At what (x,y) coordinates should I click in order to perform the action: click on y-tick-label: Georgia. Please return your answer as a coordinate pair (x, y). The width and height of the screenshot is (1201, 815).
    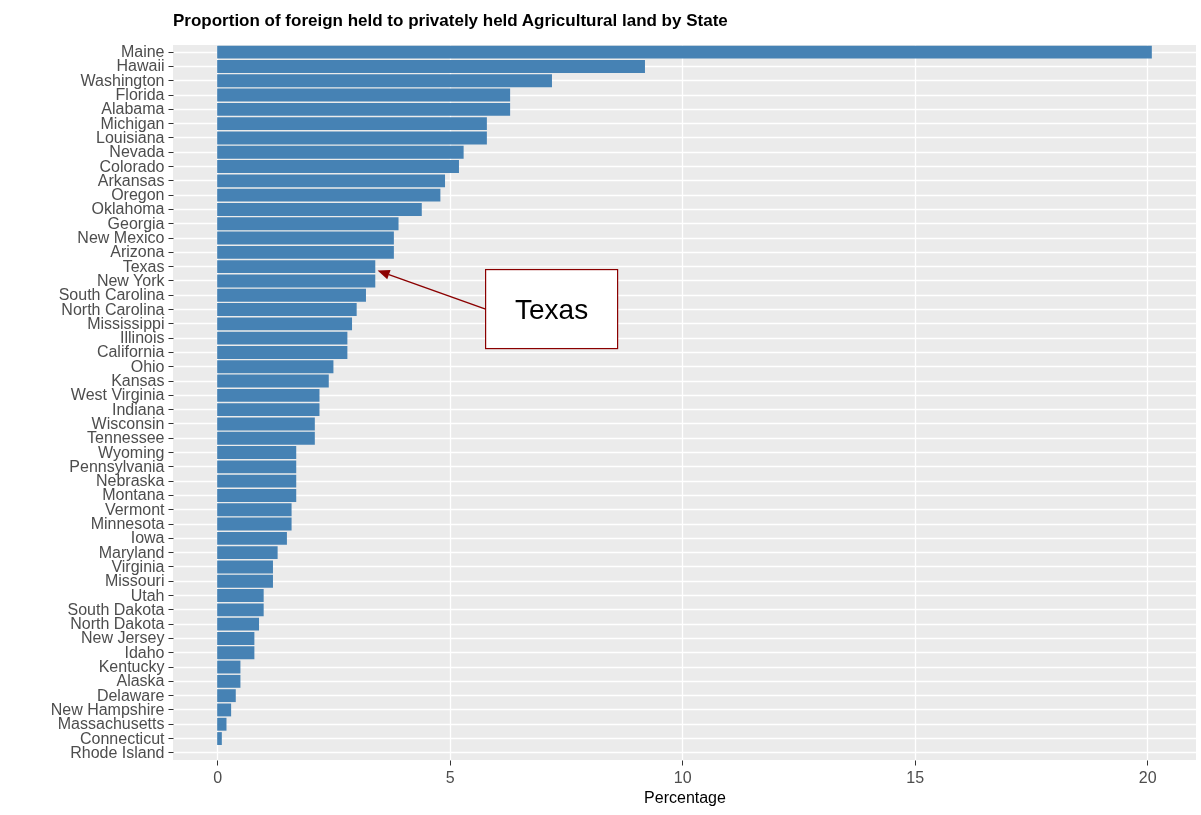
    Looking at the image, I should click on (136, 223).